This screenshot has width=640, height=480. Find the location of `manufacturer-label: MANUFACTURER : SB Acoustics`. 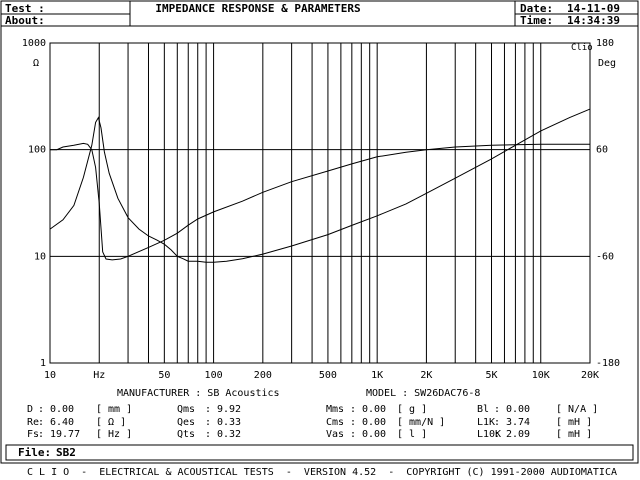

manufacturer-label: MANUFACTURER : SB Acoustics is located at coordinates (198, 393).